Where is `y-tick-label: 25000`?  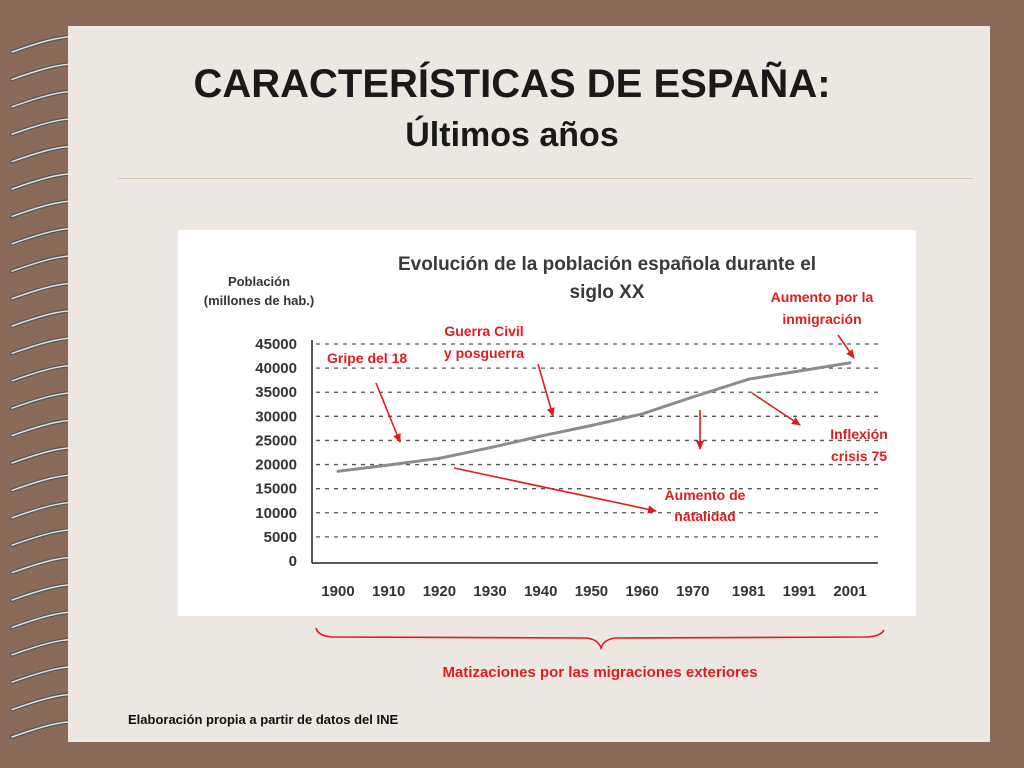 y-tick-label: 25000 is located at coordinates (276, 440).